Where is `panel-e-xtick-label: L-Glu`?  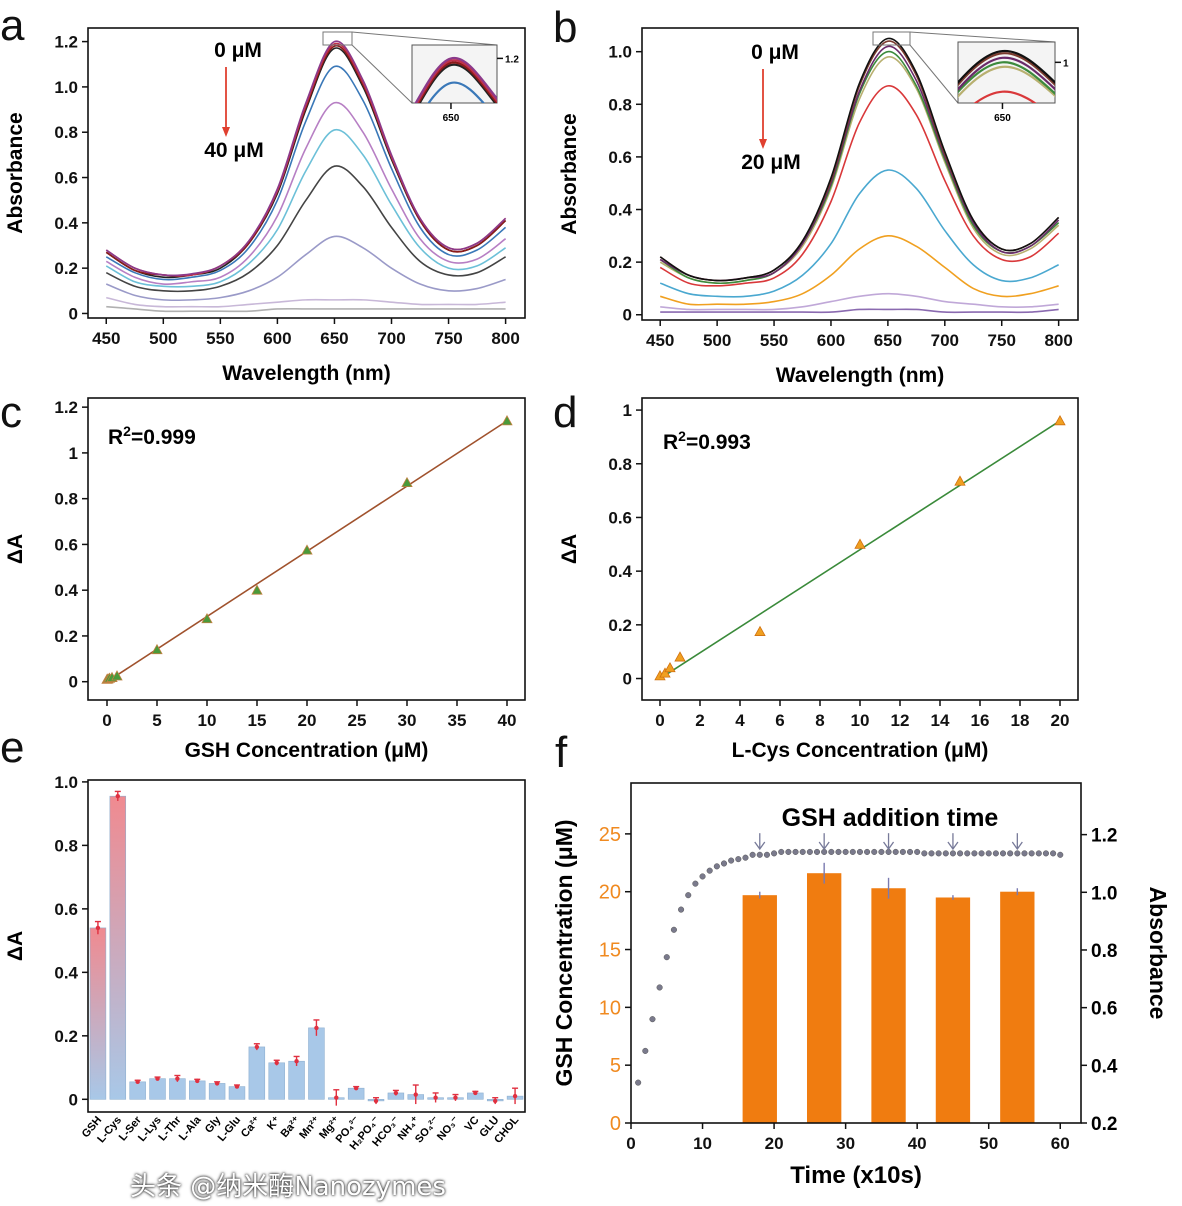
panel-e-xtick-label: L-Glu is located at coordinates (230, 1129).